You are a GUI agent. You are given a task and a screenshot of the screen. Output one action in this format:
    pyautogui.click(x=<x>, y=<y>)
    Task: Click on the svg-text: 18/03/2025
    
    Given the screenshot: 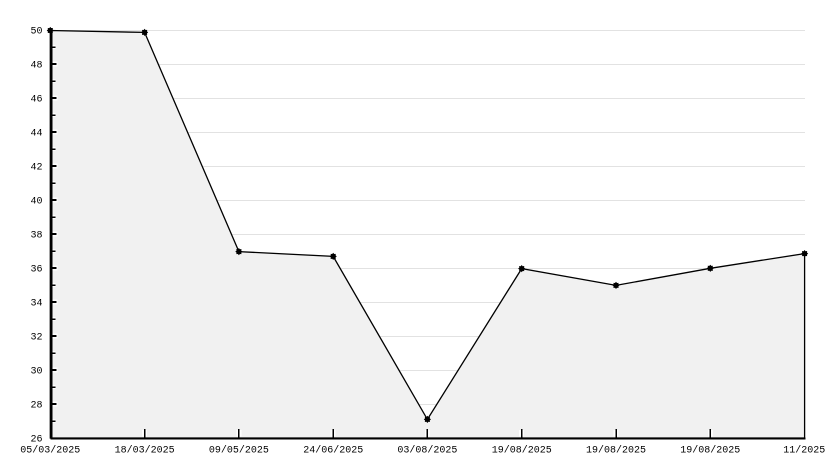 What is the action you would take?
    pyautogui.click(x=145, y=451)
    